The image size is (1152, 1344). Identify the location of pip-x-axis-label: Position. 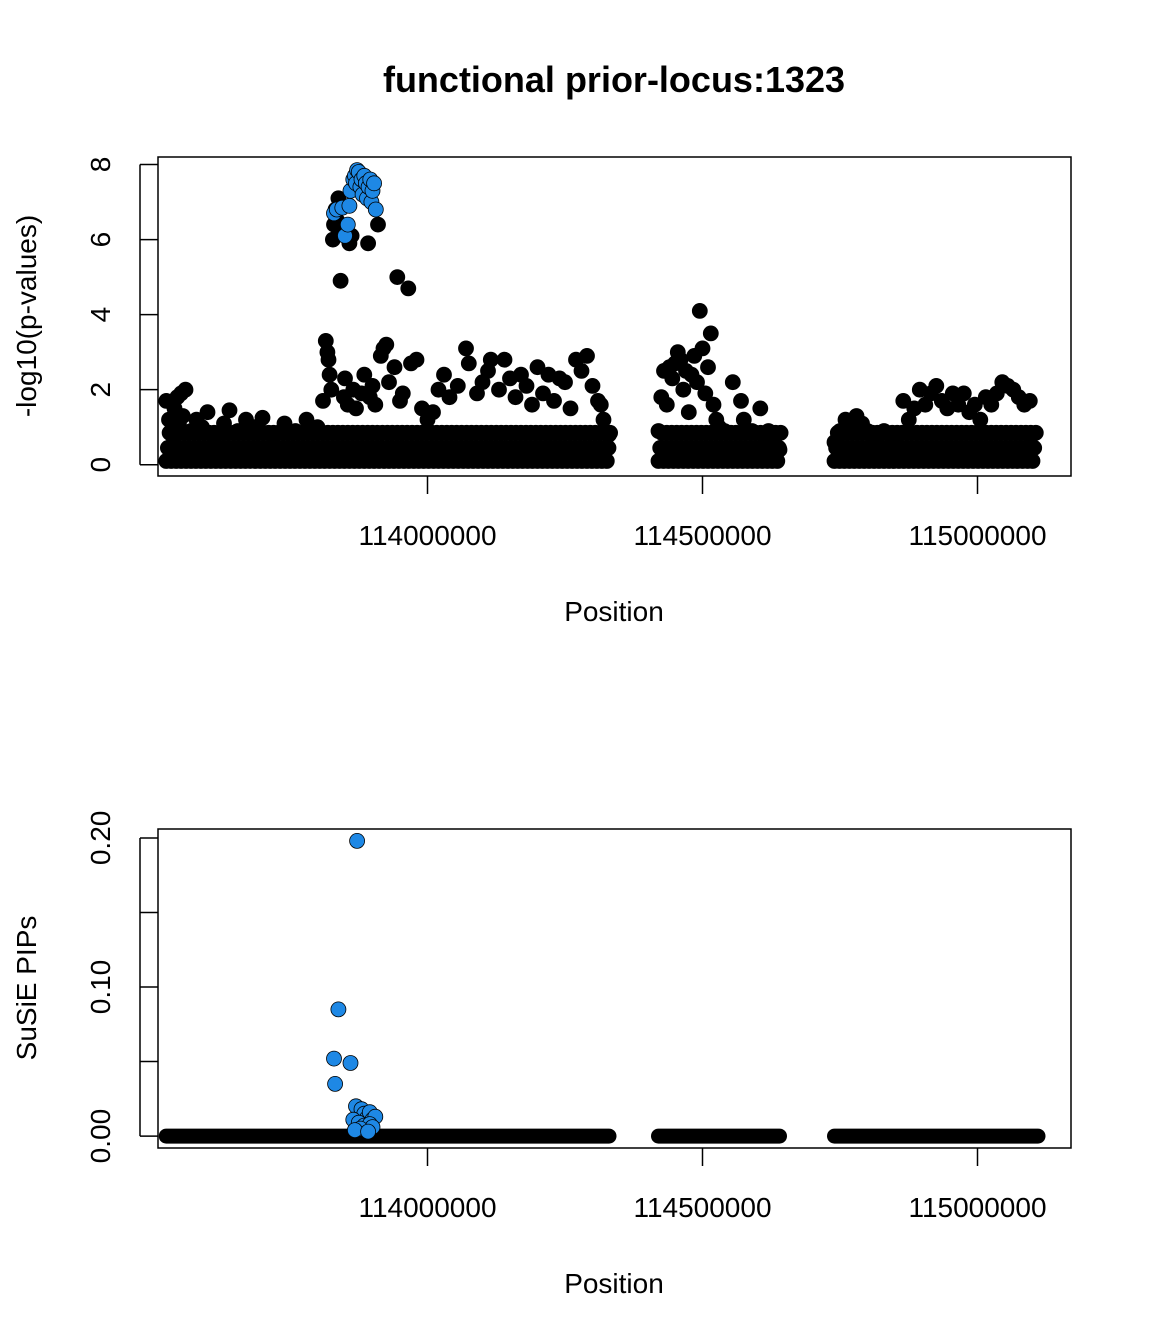
(614, 1283).